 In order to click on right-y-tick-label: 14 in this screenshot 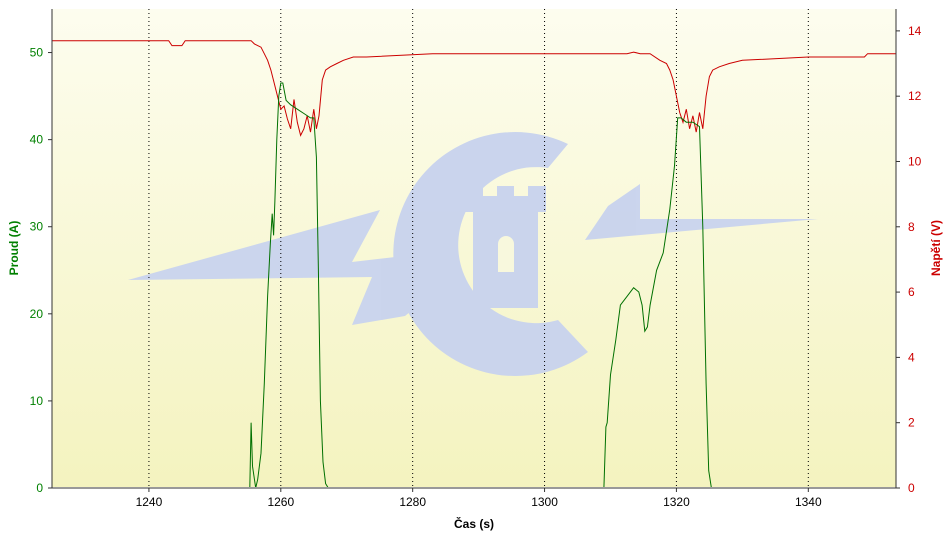, I will do `click(915, 31)`.